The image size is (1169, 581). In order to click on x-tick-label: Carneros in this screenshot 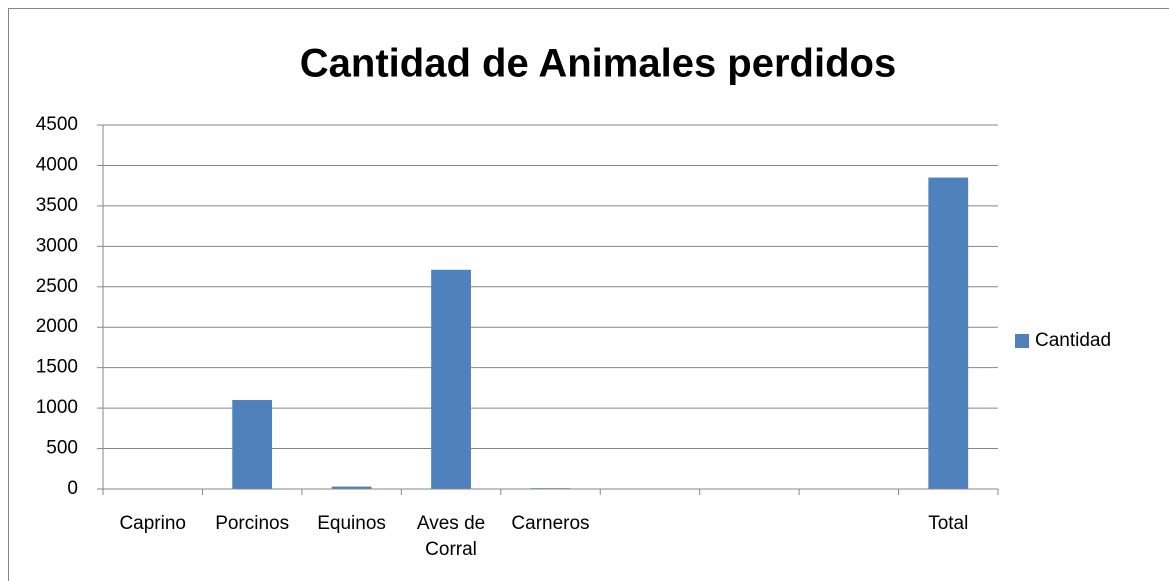, I will do `click(550, 523)`.